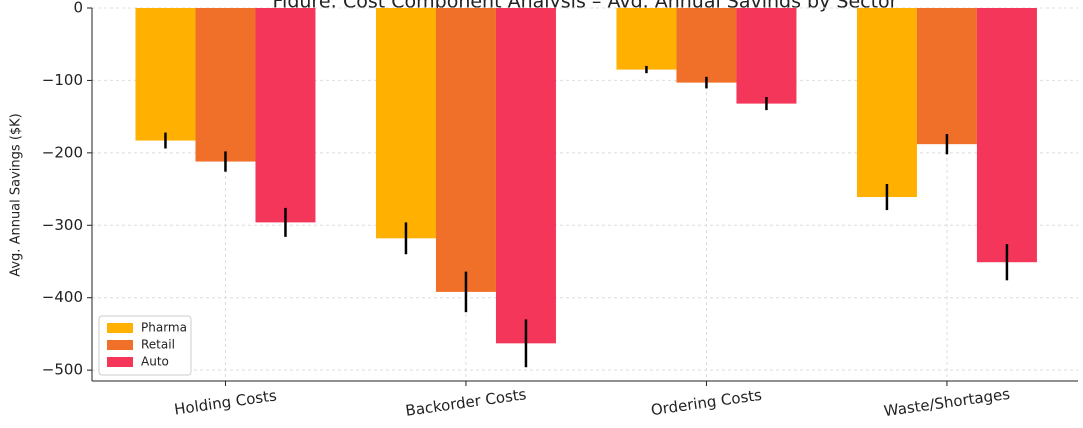 The image size is (1083, 428). I want to click on legend-label: Retail, so click(158, 345).